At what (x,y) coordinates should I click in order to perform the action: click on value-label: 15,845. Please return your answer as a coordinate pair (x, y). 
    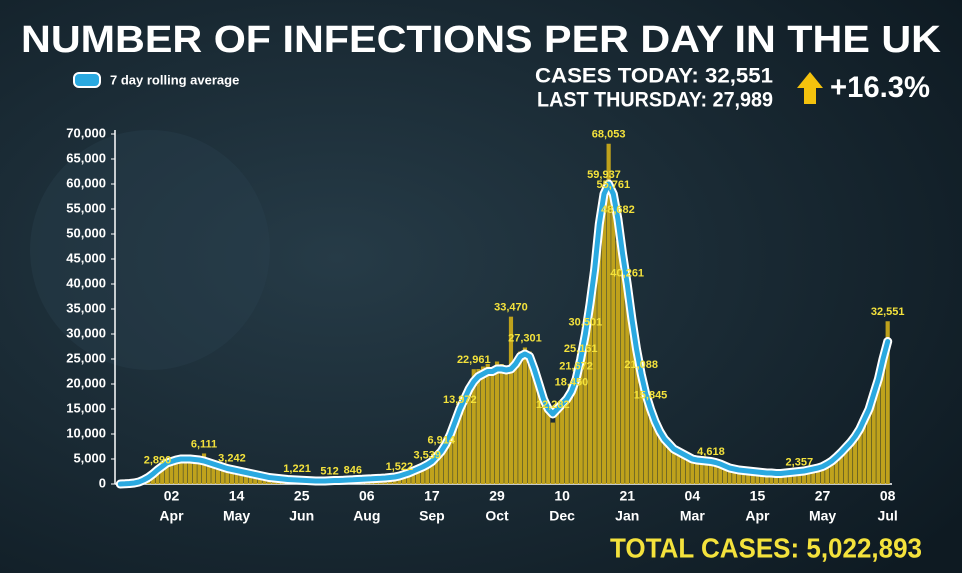
    Looking at the image, I should click on (651, 396).